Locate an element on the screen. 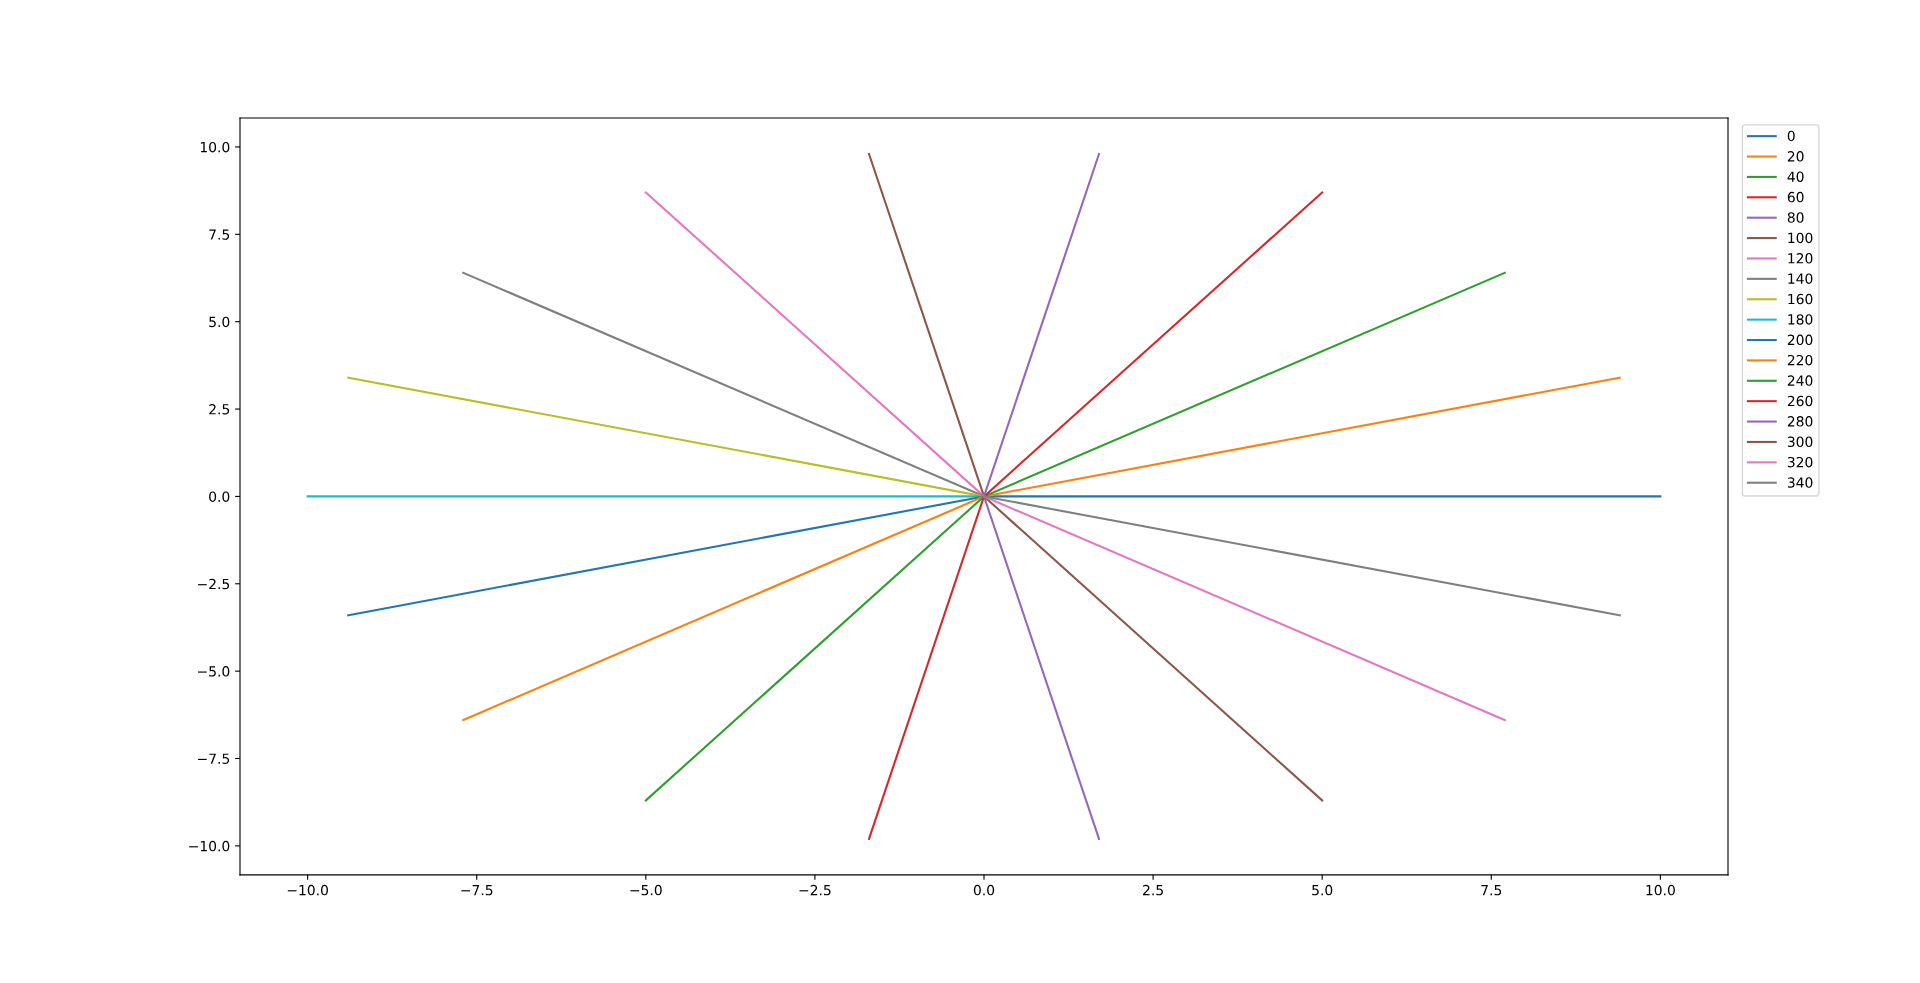 The height and width of the screenshot is (983, 1920). legend-label: 200 is located at coordinates (1800, 340).